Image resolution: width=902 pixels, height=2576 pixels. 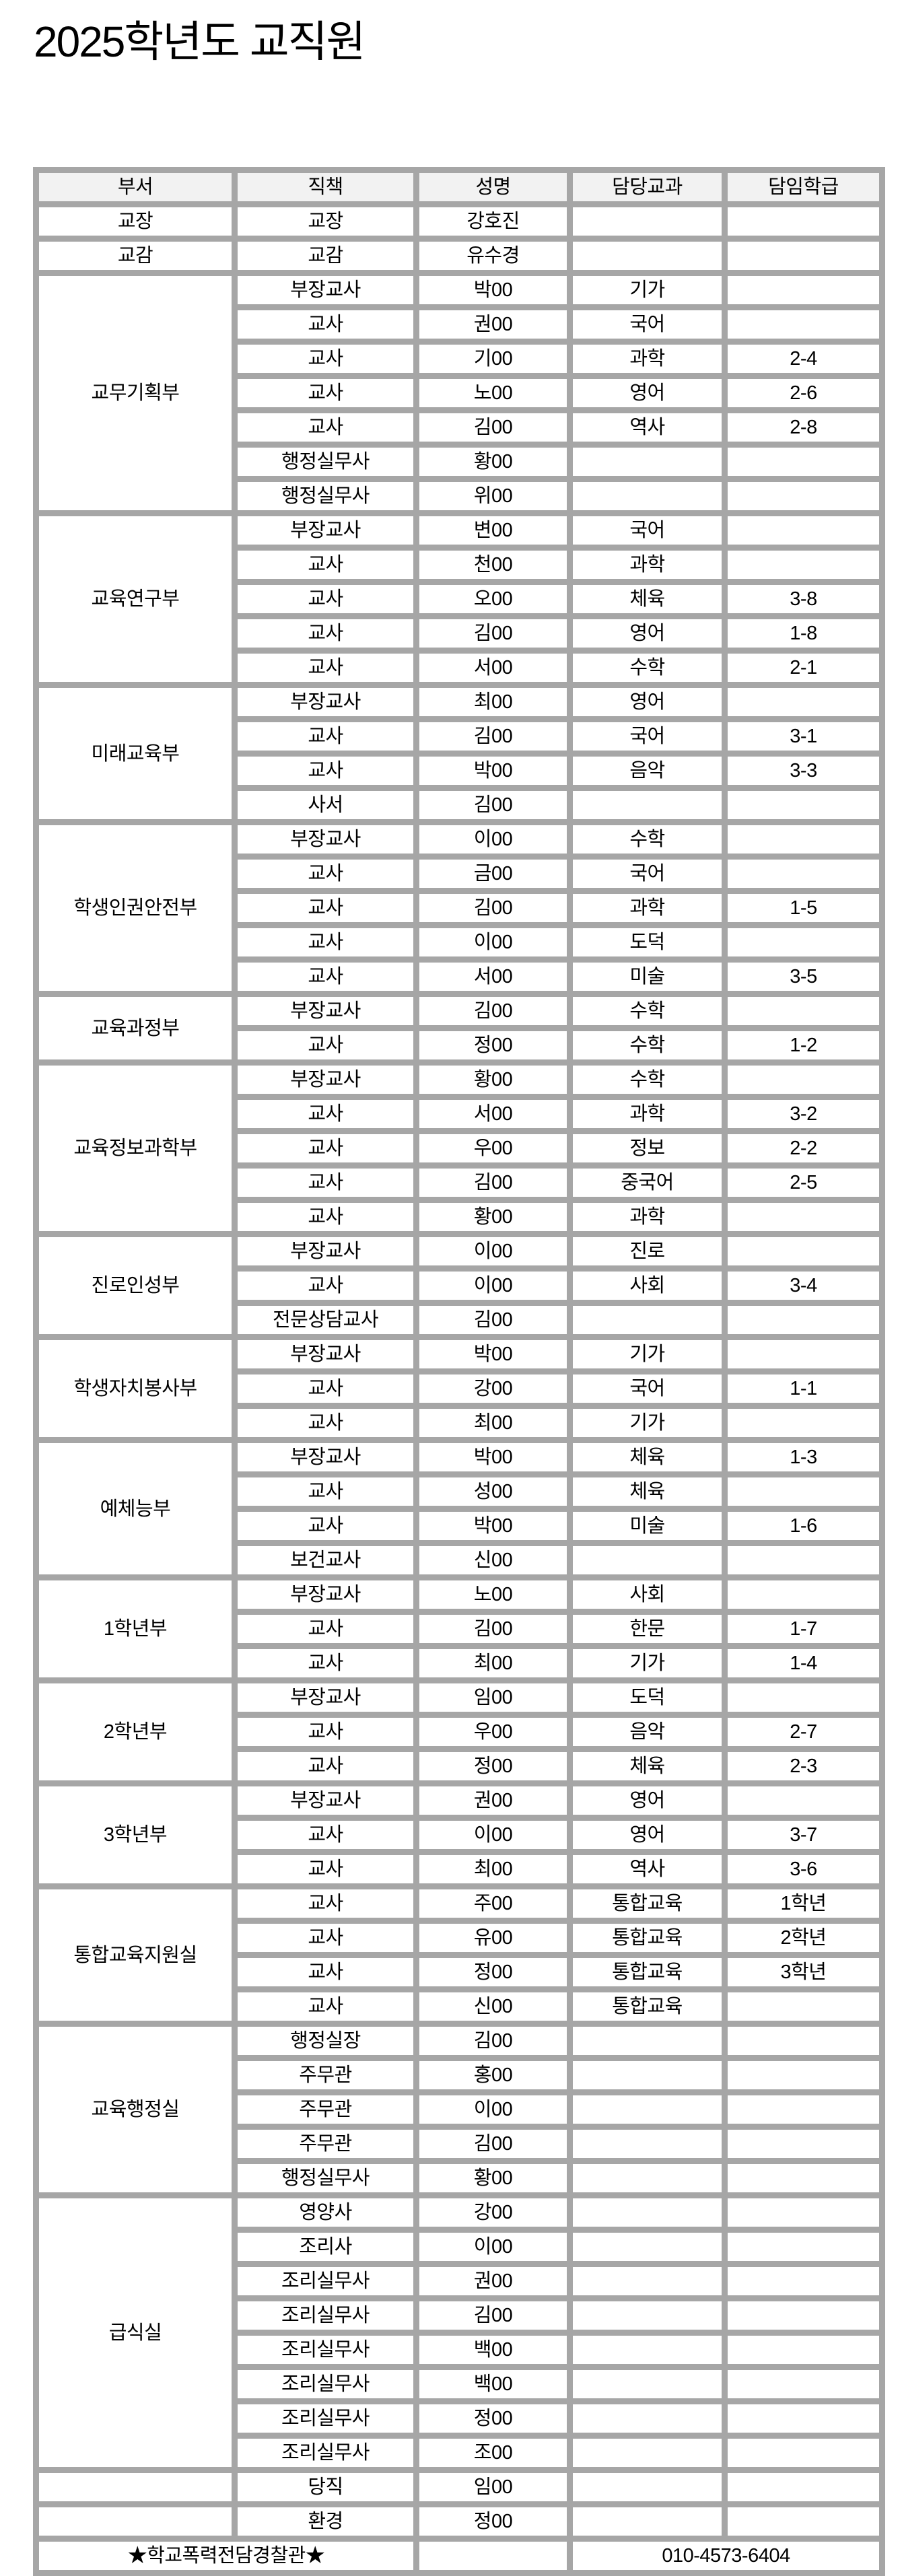 I want to click on name-cell: 신00, so click(x=493, y=2006).